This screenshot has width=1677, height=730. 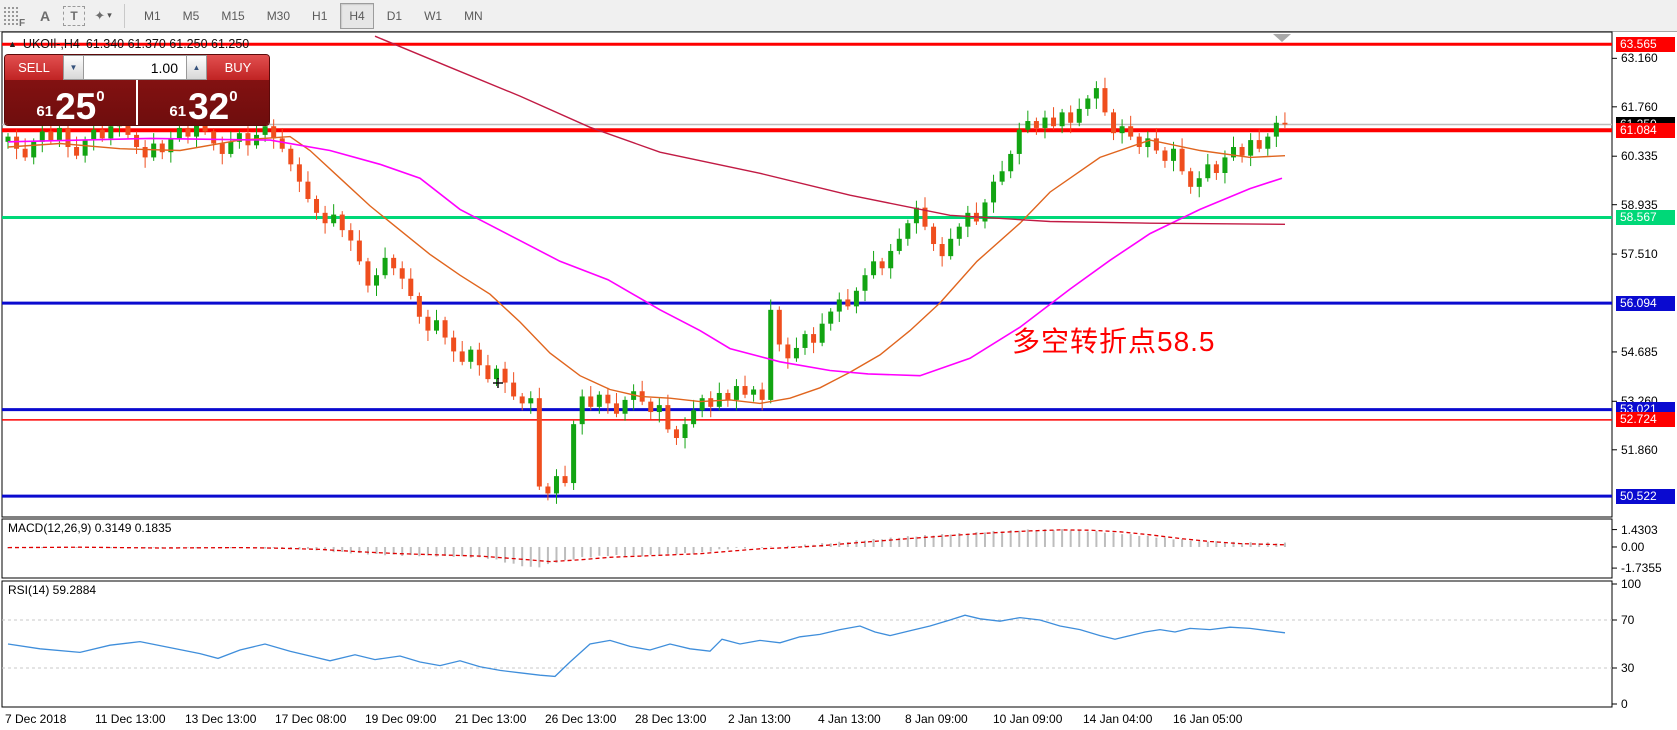 I want to click on time-axis-label: 7 Dec 2018, so click(x=36, y=719).